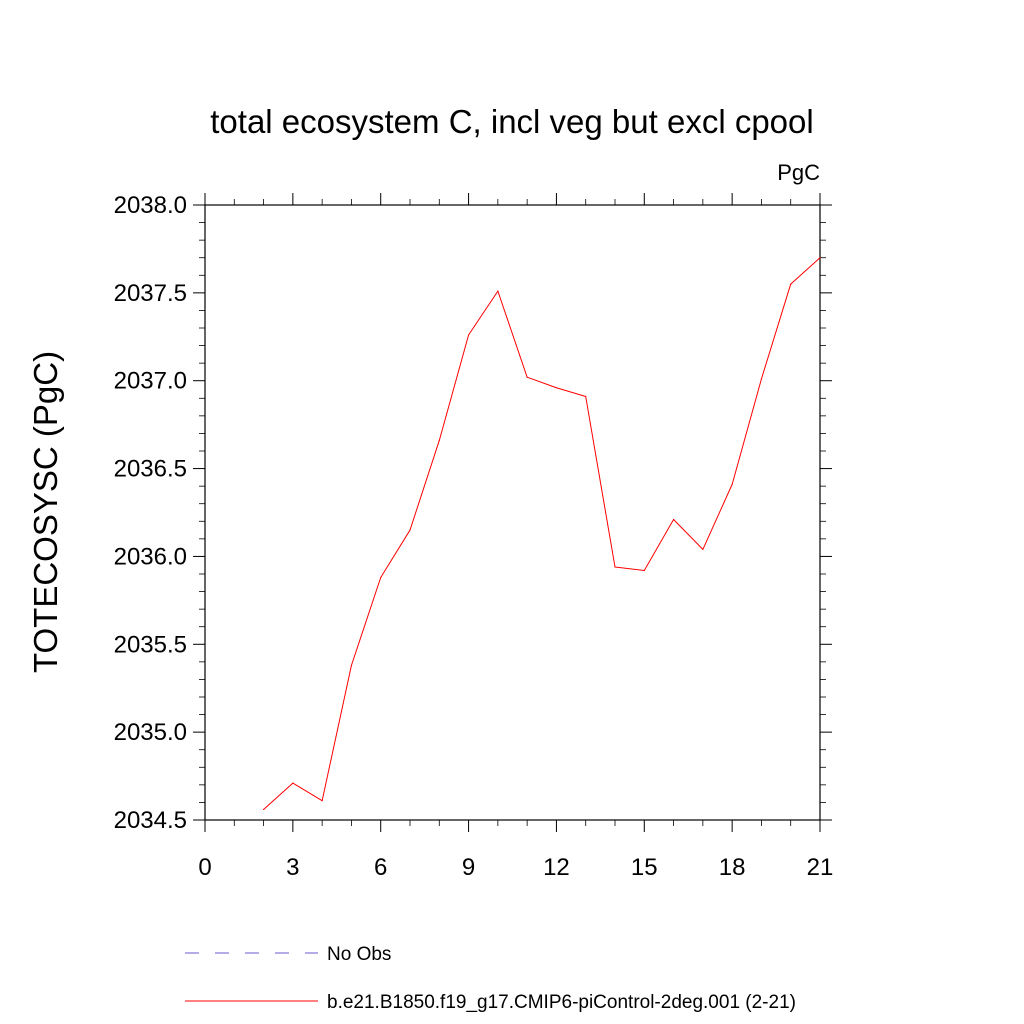 The width and height of the screenshot is (1024, 1024). I want to click on y-tick-label: 2037.0, so click(150, 381).